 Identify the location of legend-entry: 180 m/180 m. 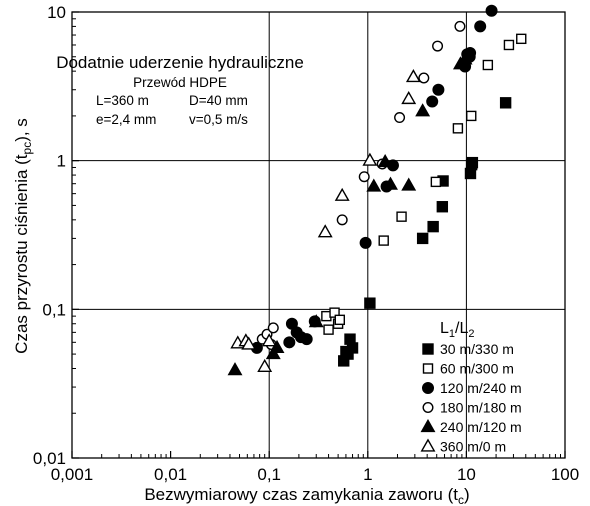
(472, 408).